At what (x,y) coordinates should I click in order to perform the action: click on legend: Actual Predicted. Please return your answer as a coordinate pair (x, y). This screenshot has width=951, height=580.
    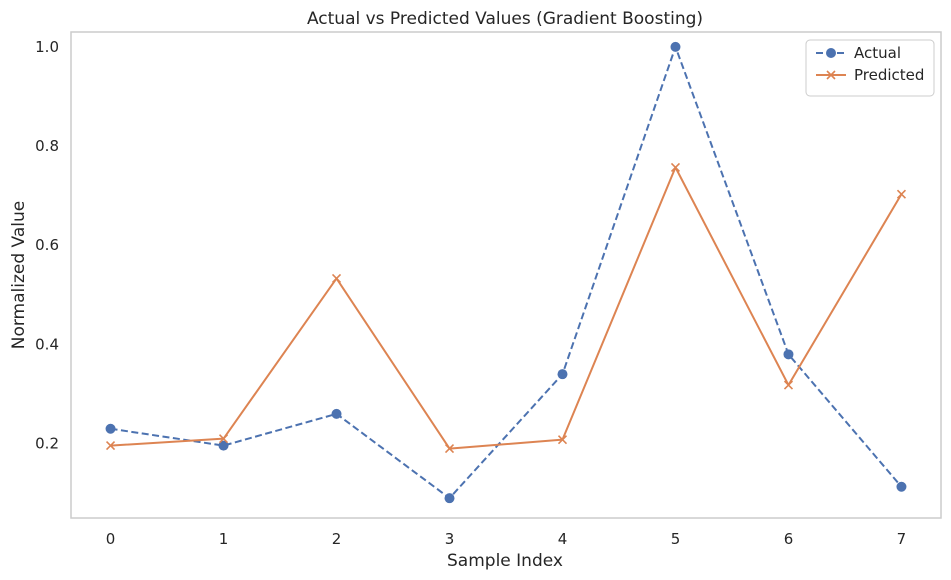
    Looking at the image, I should click on (870, 68).